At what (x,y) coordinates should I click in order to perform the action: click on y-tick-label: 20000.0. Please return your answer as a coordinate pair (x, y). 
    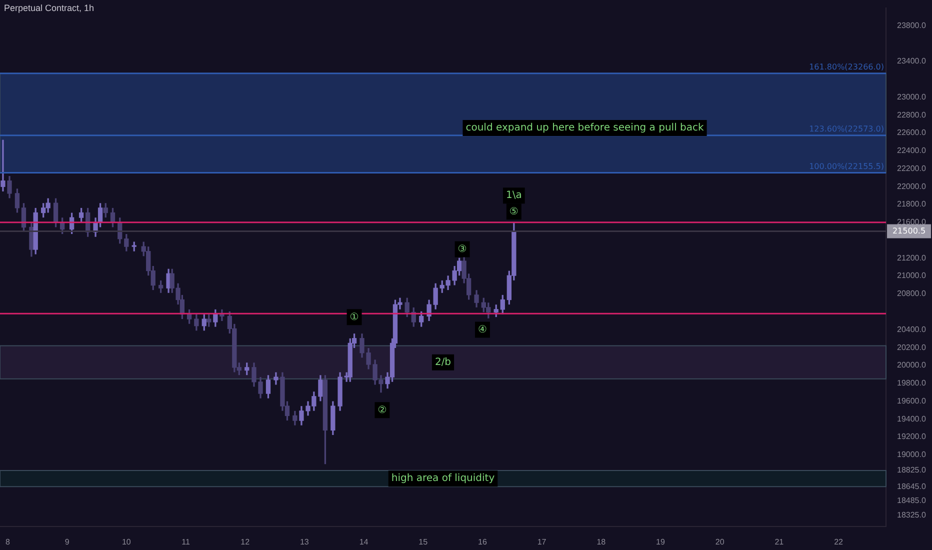
    Looking at the image, I should click on (911, 365).